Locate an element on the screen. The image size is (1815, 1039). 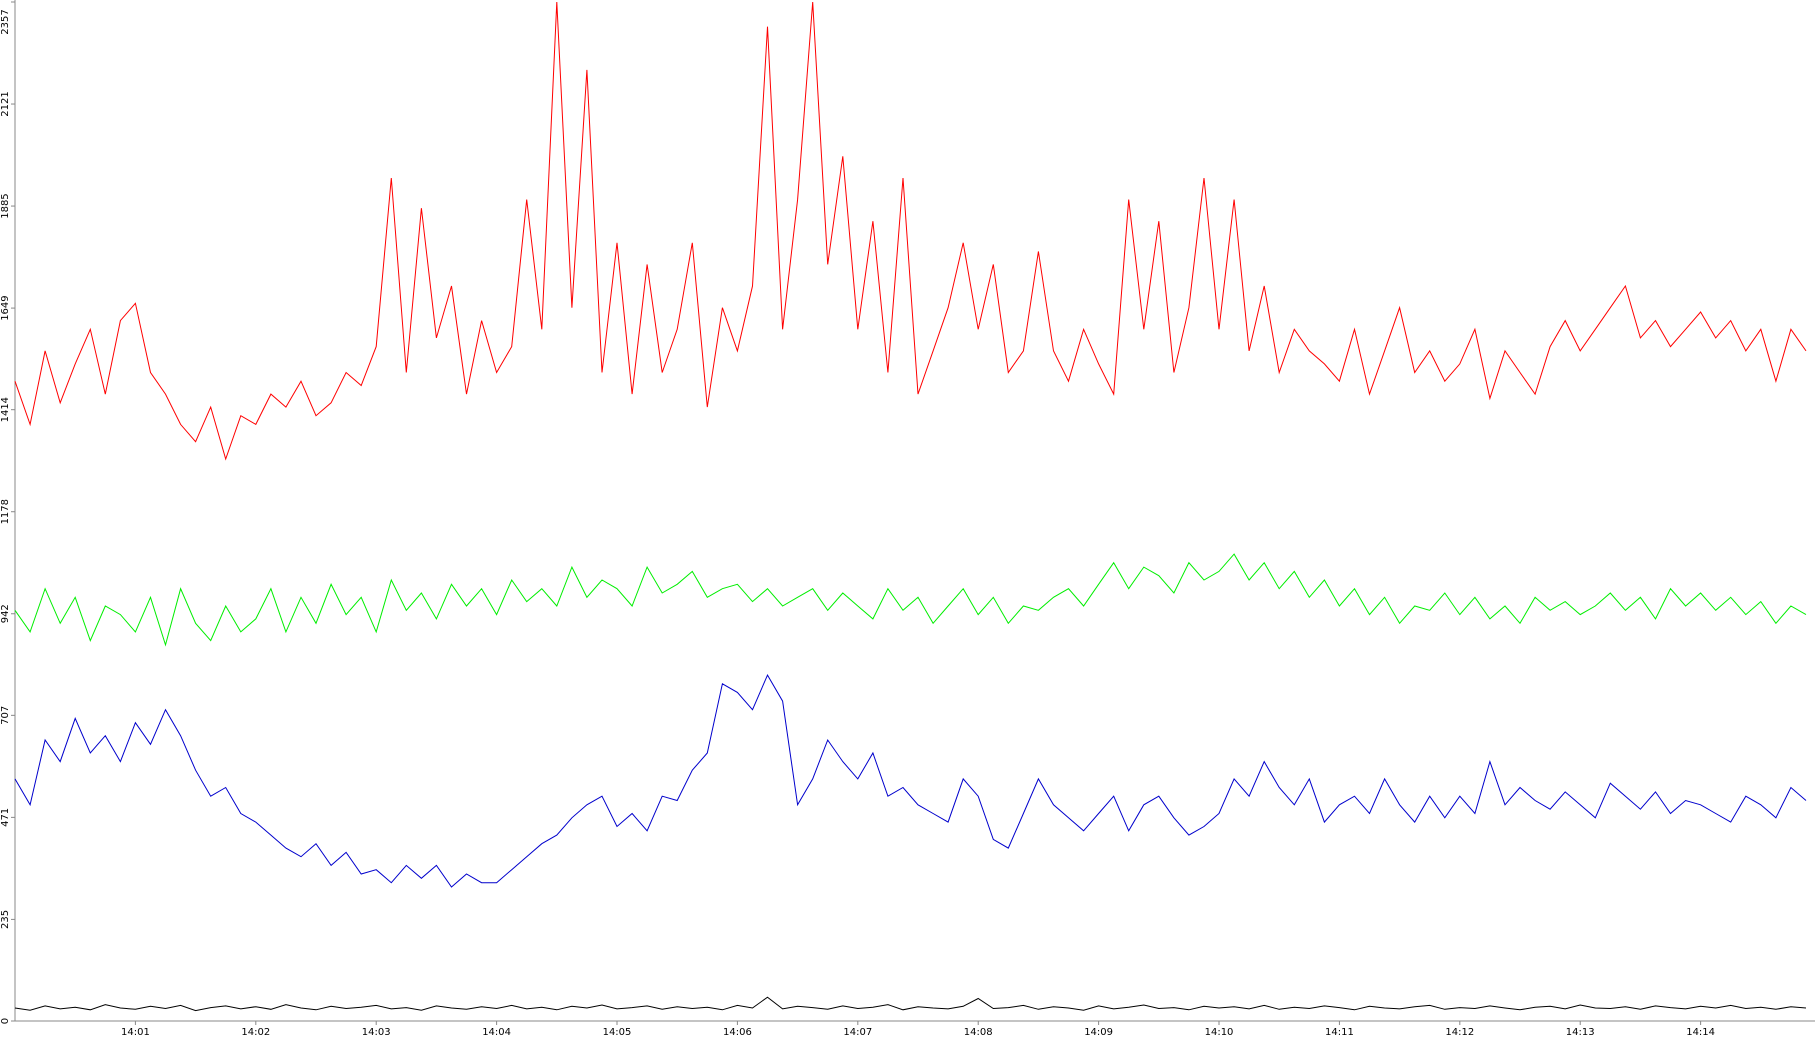
x-tick-label: 14:05 is located at coordinates (617, 1032).